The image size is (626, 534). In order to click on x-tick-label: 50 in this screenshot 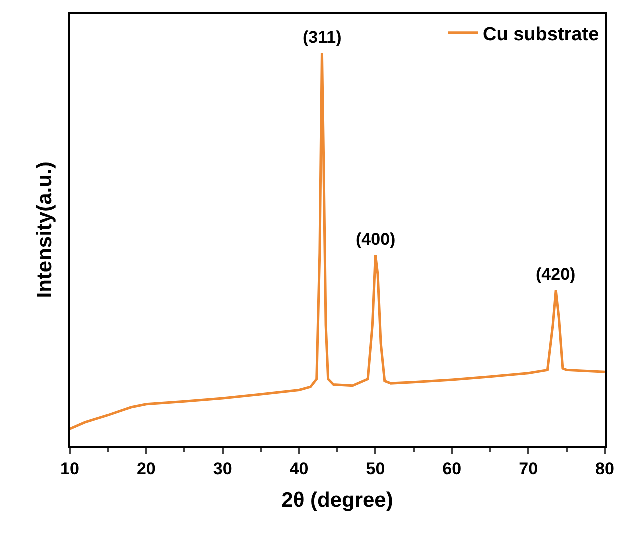, I will do `click(376, 468)`.